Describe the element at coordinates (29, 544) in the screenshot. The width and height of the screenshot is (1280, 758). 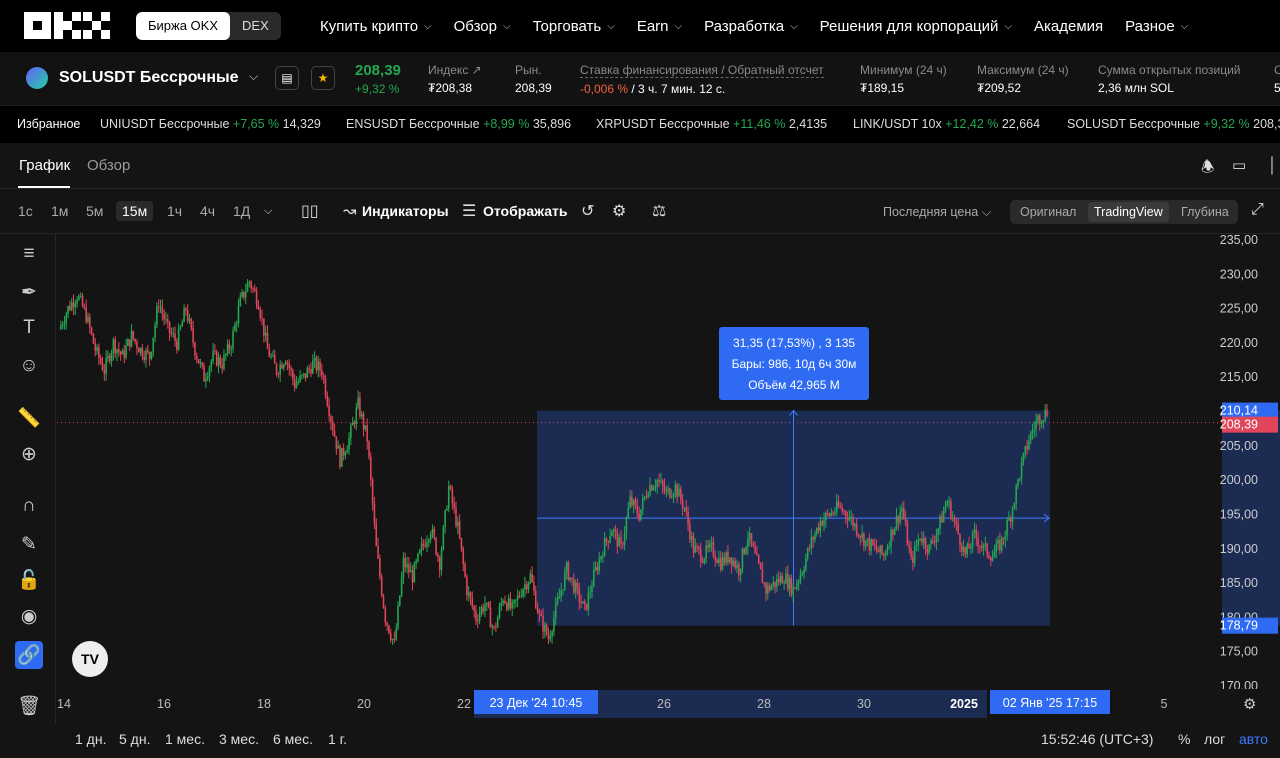
I see `lock-pen-icon: ✎` at that location.